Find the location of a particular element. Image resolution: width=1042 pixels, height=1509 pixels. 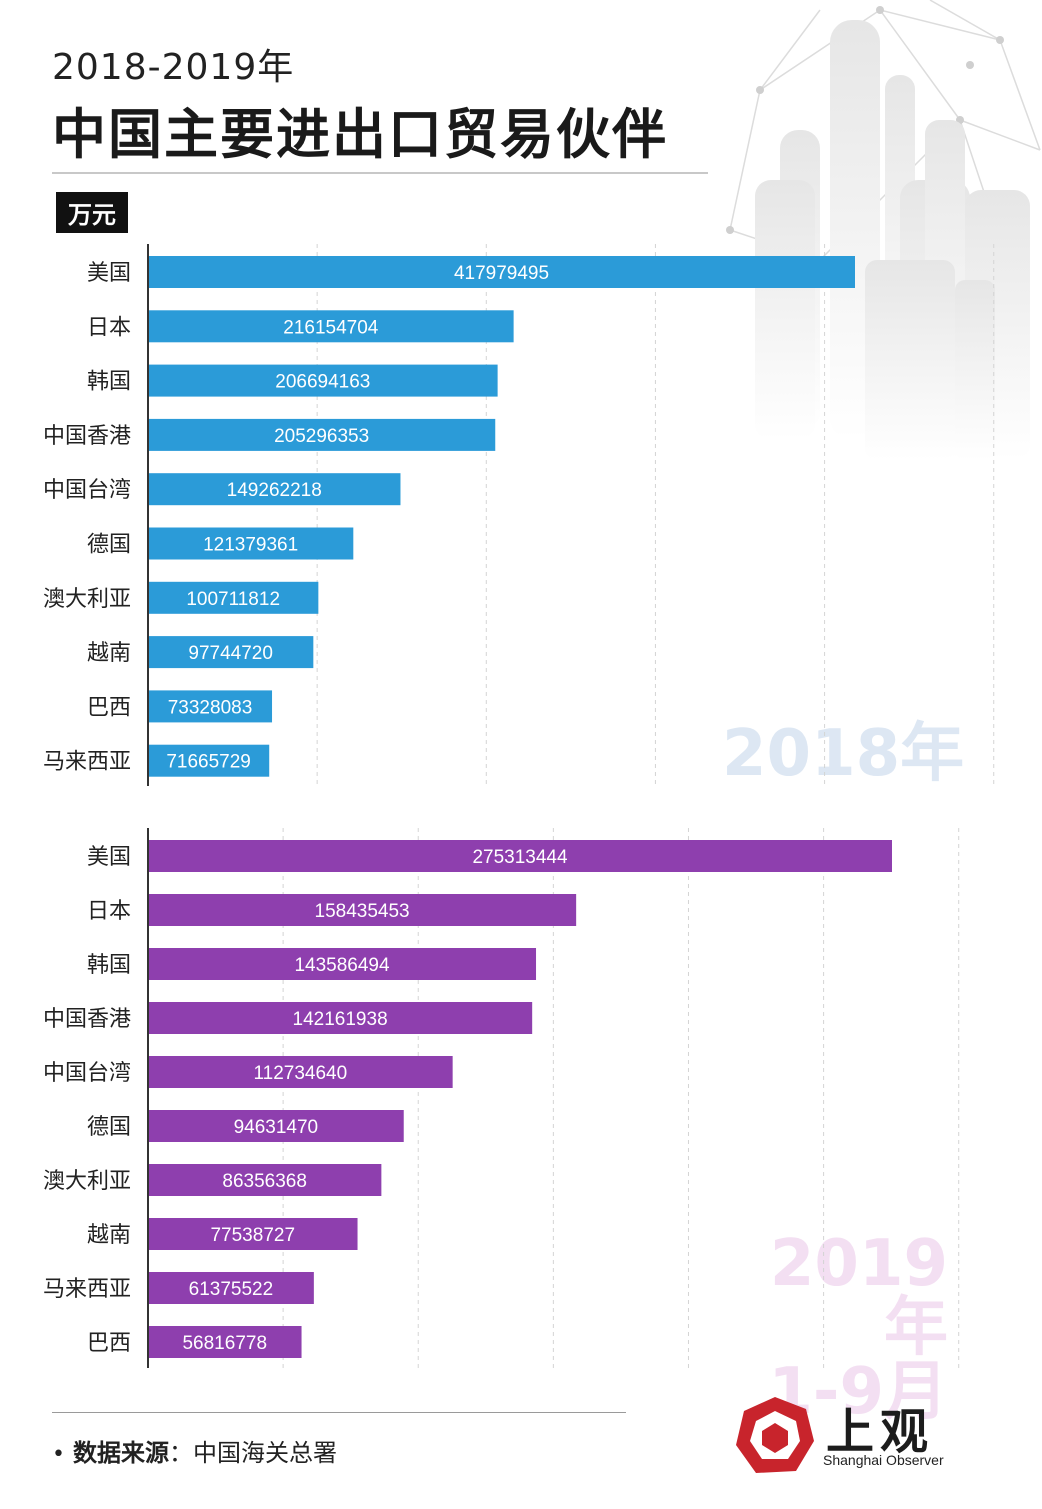

page-title: 中国主要进出口贸易伙伴 is located at coordinates (360, 134).